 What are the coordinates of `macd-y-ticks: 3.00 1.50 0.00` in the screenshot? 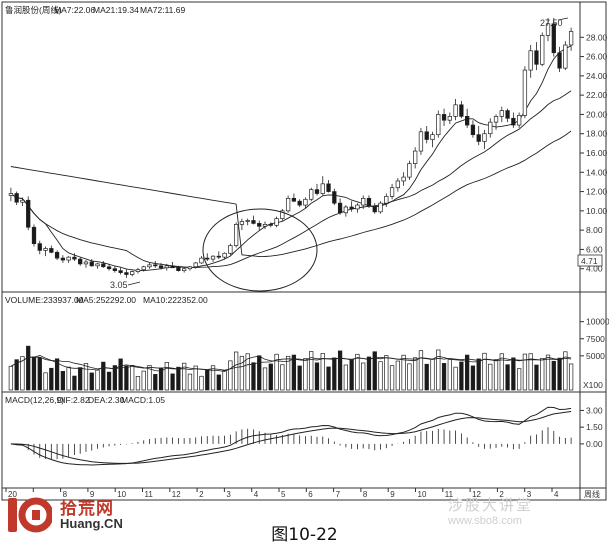 It's located at (591, 427).